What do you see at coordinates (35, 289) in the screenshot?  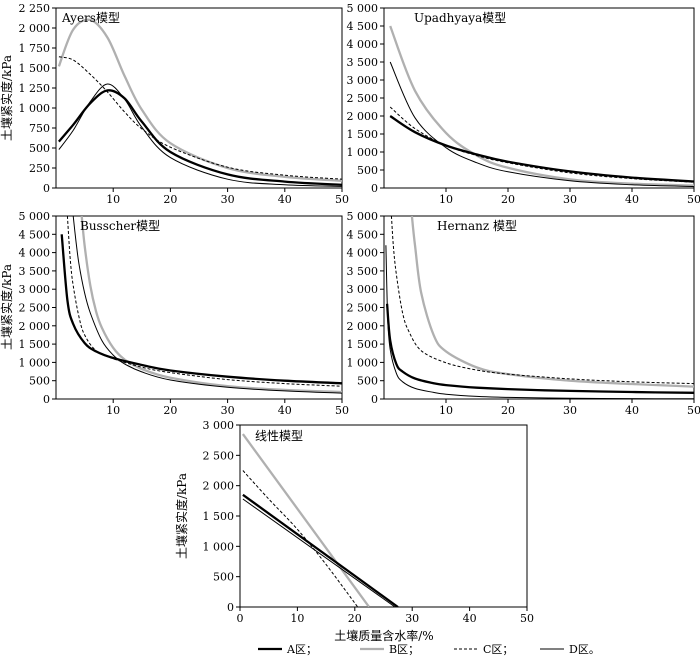 I see `busscher-ytick-label: 3 000` at bounding box center [35, 289].